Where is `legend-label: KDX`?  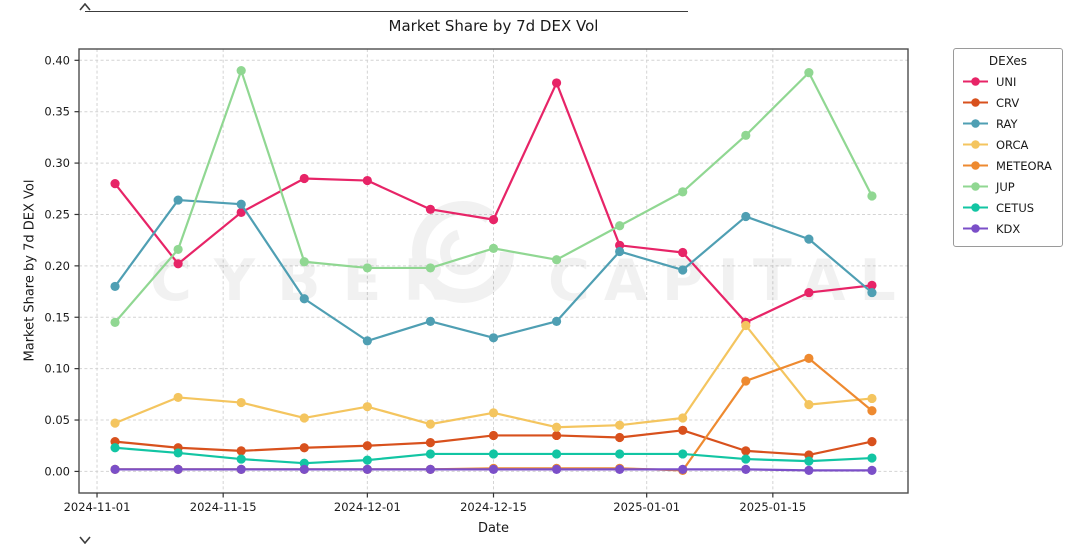 legend-label: KDX is located at coordinates (1008, 228).